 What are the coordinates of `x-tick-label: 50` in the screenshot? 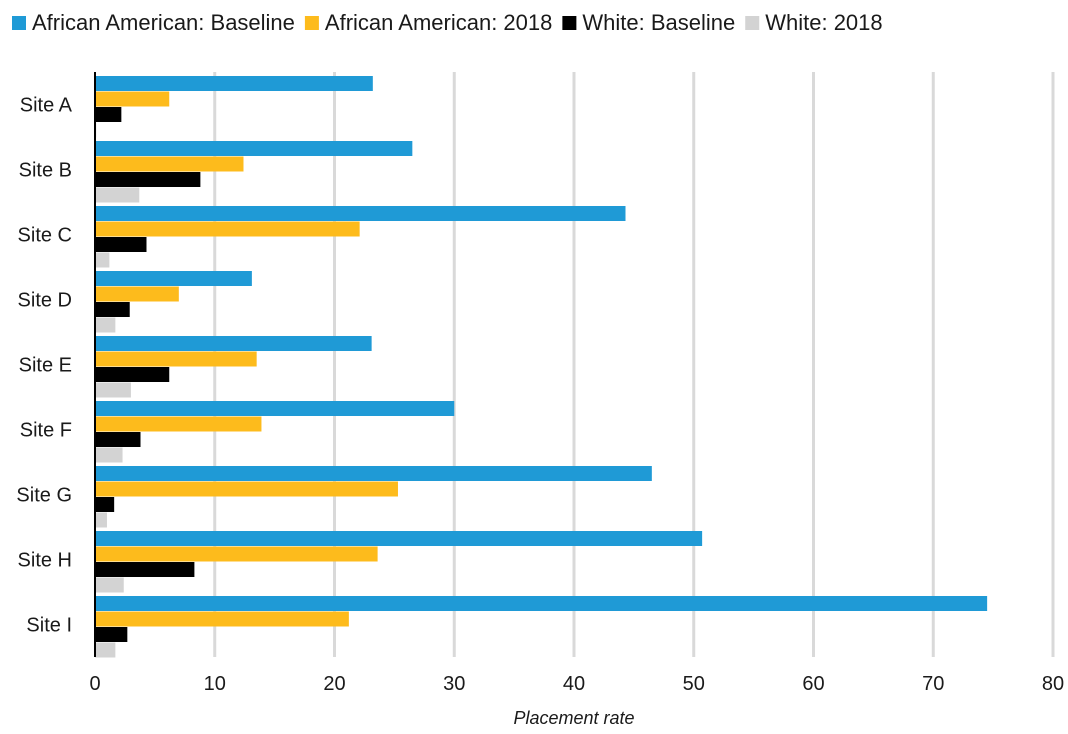 It's located at (694, 684).